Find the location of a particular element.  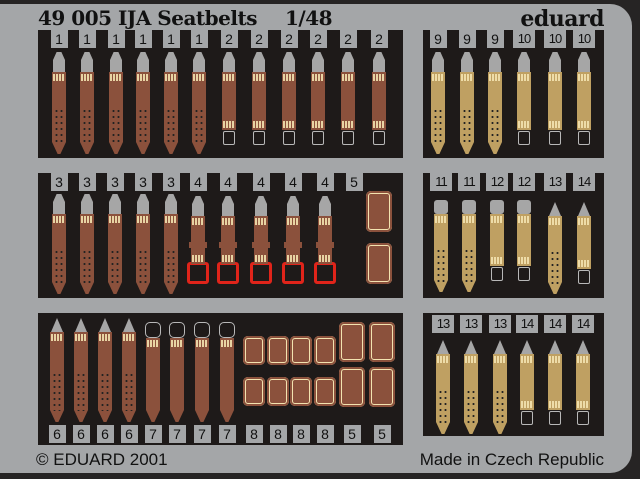

part-number-label: 1 is located at coordinates (87, 39).